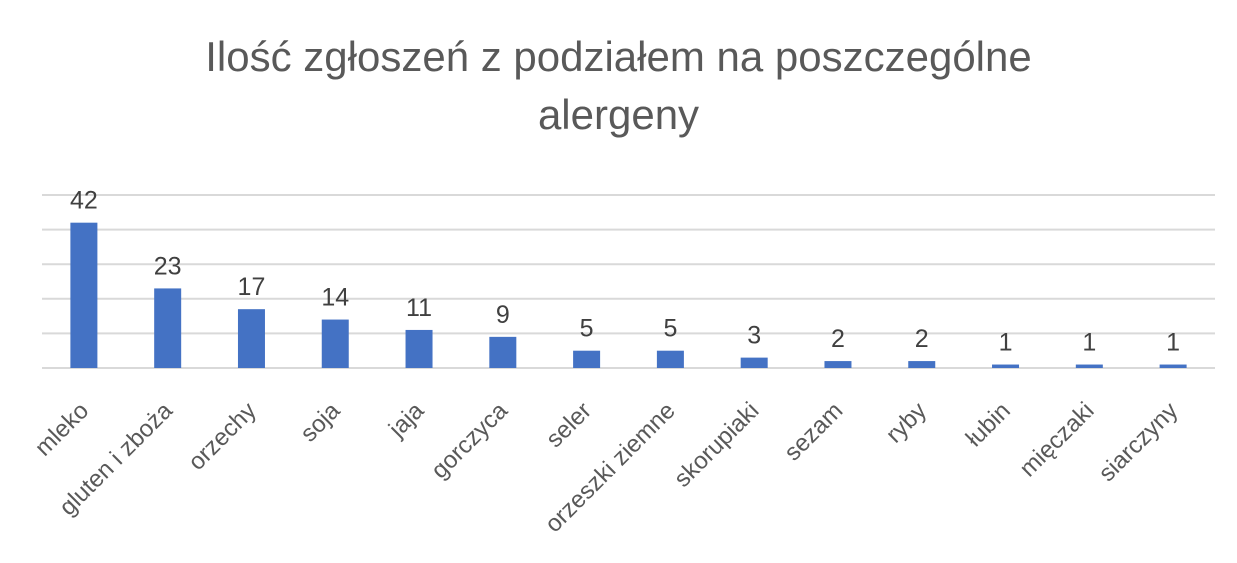  Describe the element at coordinates (335, 298) in the screenshot. I see `data-label: 14` at that location.